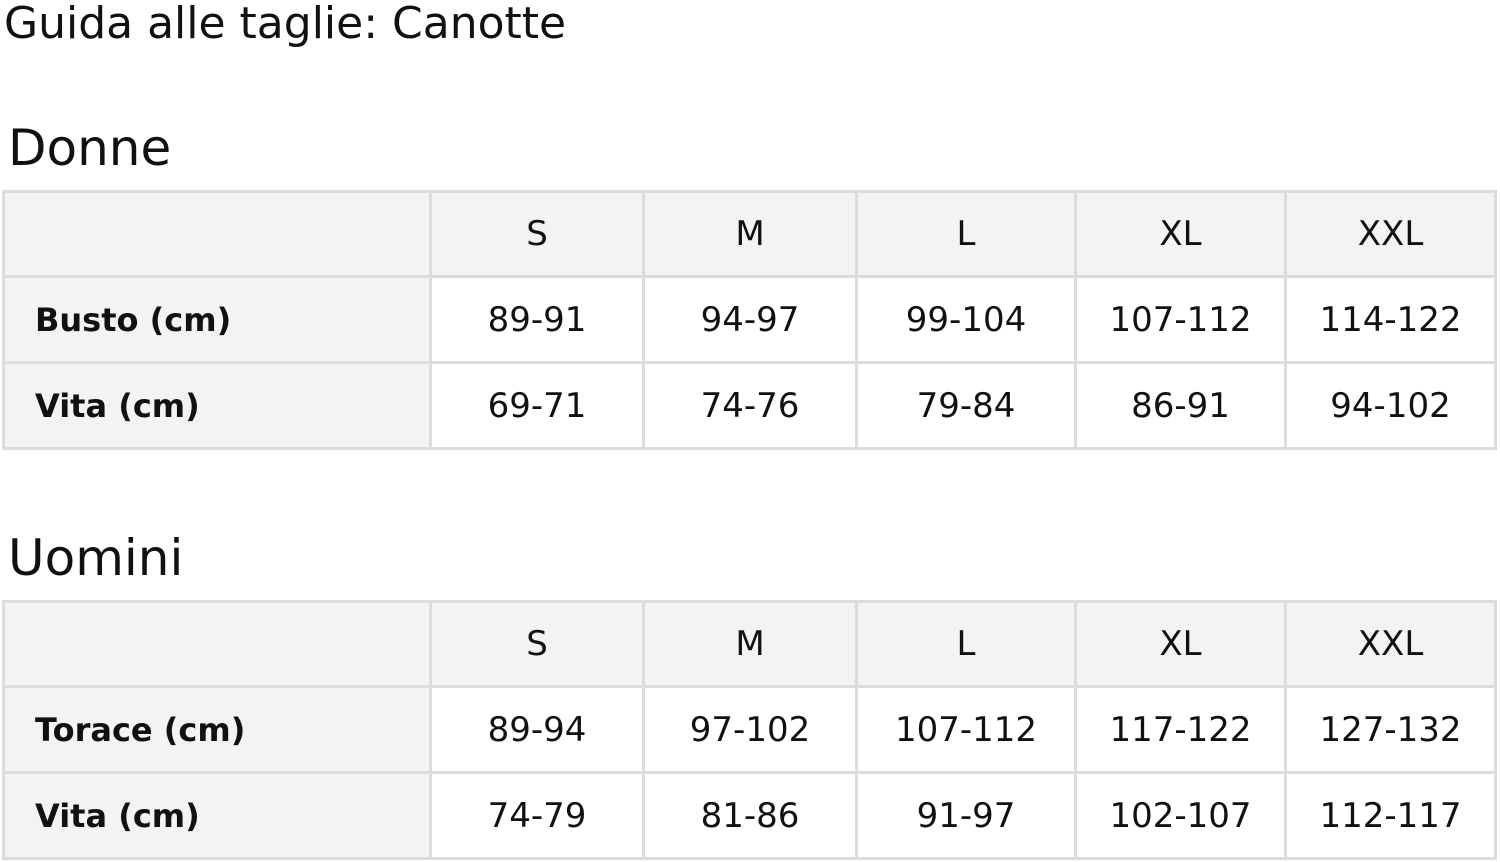 This screenshot has height=862, width=1500. What do you see at coordinates (1390, 405) in the screenshot?
I see `measurement-cell: 94-102` at bounding box center [1390, 405].